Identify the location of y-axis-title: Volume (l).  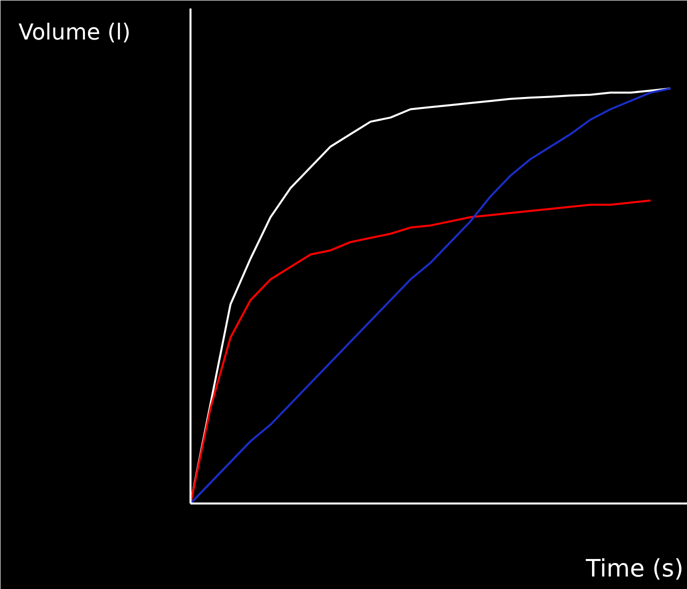
(74, 33).